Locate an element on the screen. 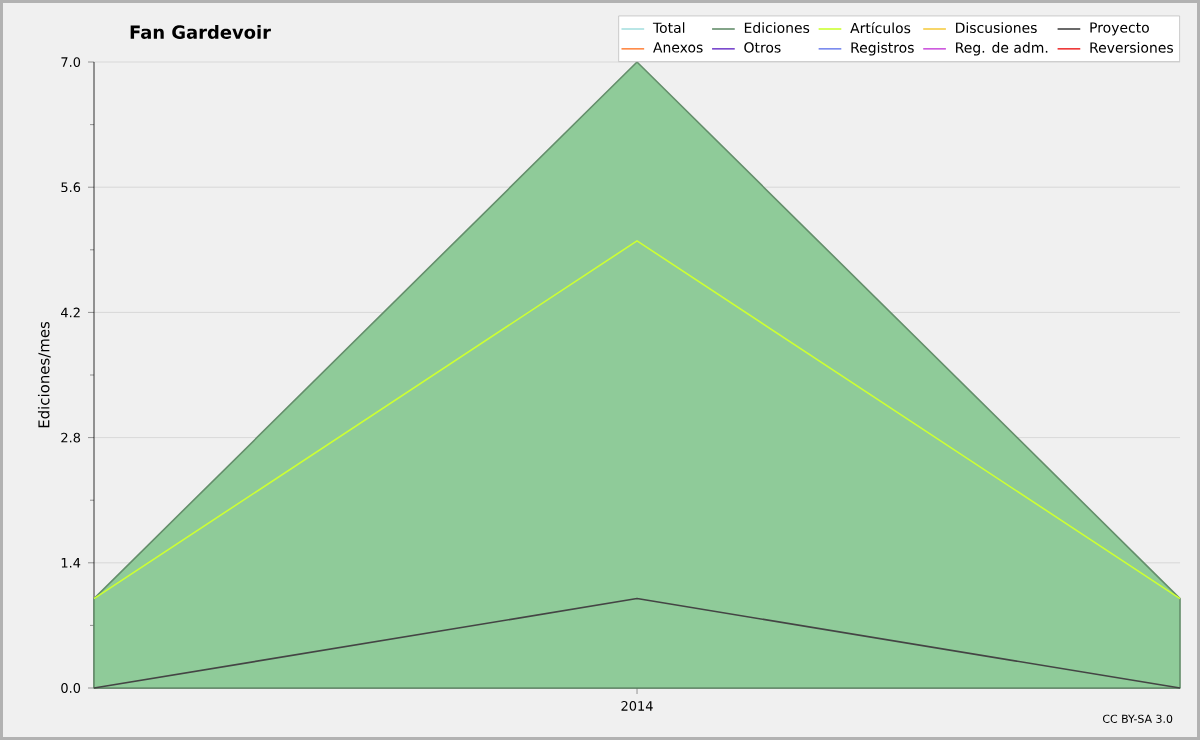 This screenshot has height=740, width=1200. chart-title: Fan Gardevoir is located at coordinates (200, 32).